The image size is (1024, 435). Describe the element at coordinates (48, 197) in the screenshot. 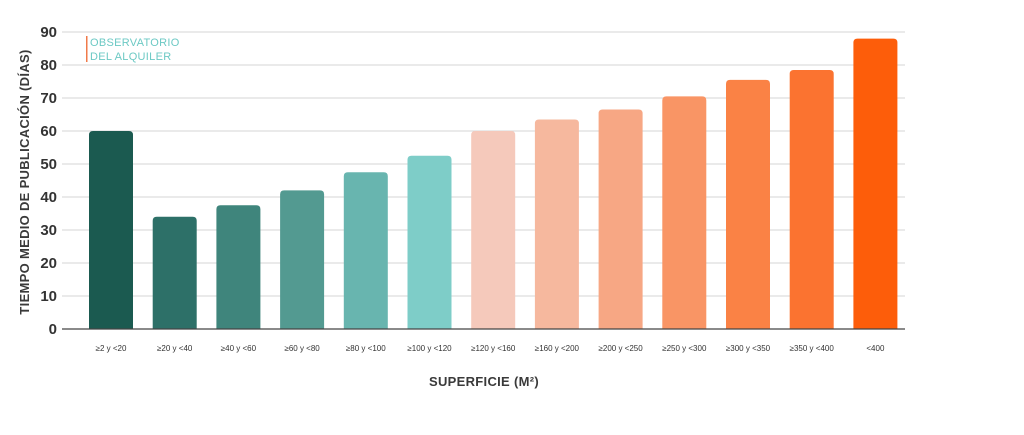

I see `y-tick-label: 40` at that location.